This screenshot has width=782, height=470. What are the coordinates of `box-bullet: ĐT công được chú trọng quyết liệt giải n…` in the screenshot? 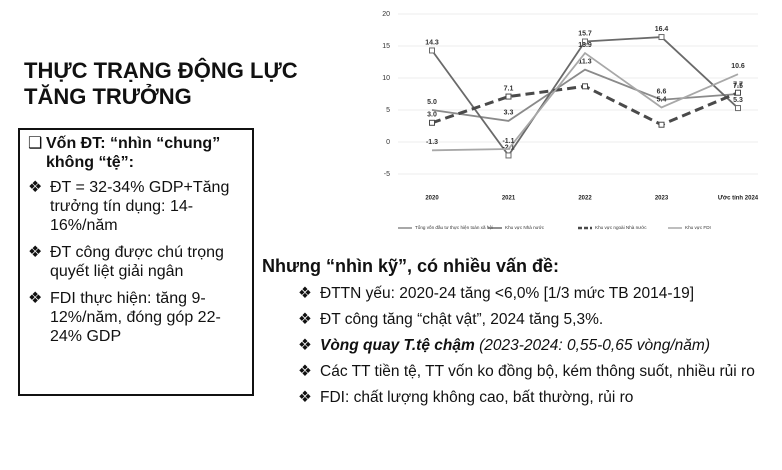 It's located at (136, 262).